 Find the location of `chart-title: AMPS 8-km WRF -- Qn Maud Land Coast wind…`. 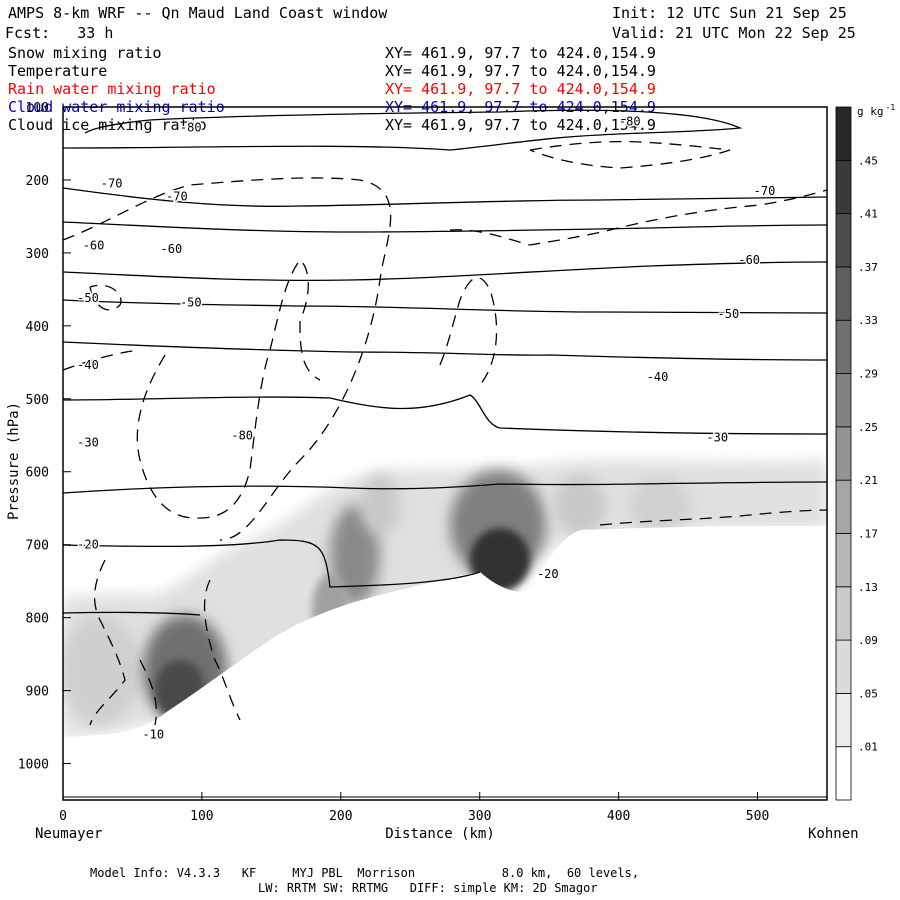

chart-title: AMPS 8-km WRF -- Qn Maud Land Coast wind… is located at coordinates (198, 13).